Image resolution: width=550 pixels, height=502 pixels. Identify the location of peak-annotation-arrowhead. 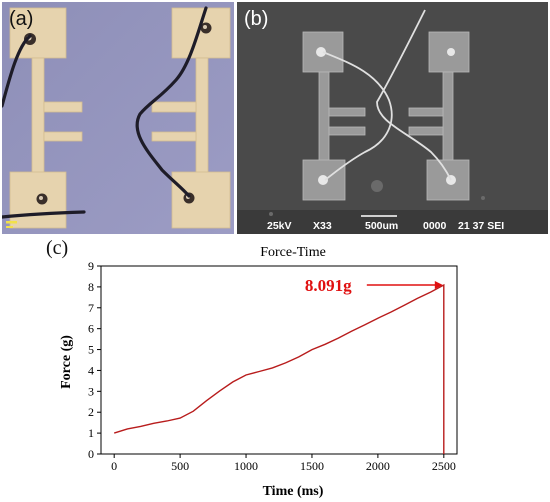
(438, 284).